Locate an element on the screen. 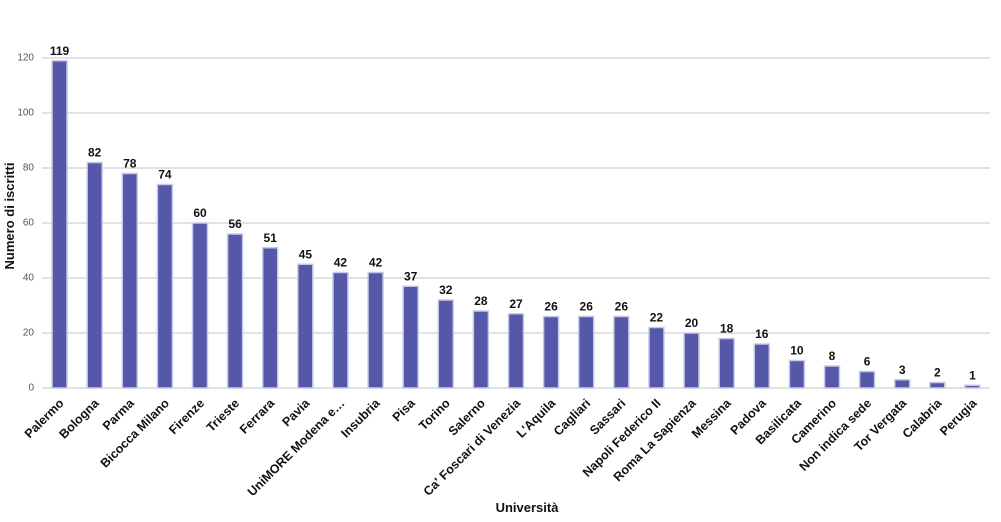 This screenshot has width=1001, height=522. y-tick-label: 40 is located at coordinates (29, 278).